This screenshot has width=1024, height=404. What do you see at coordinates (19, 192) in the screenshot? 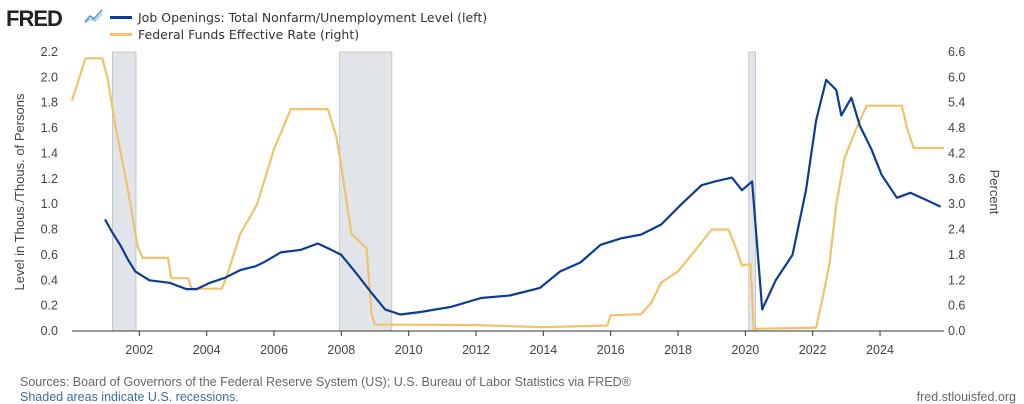
I see `y-axis-label-left: Level in Thous./Thous. of Persons` at bounding box center [19, 192].